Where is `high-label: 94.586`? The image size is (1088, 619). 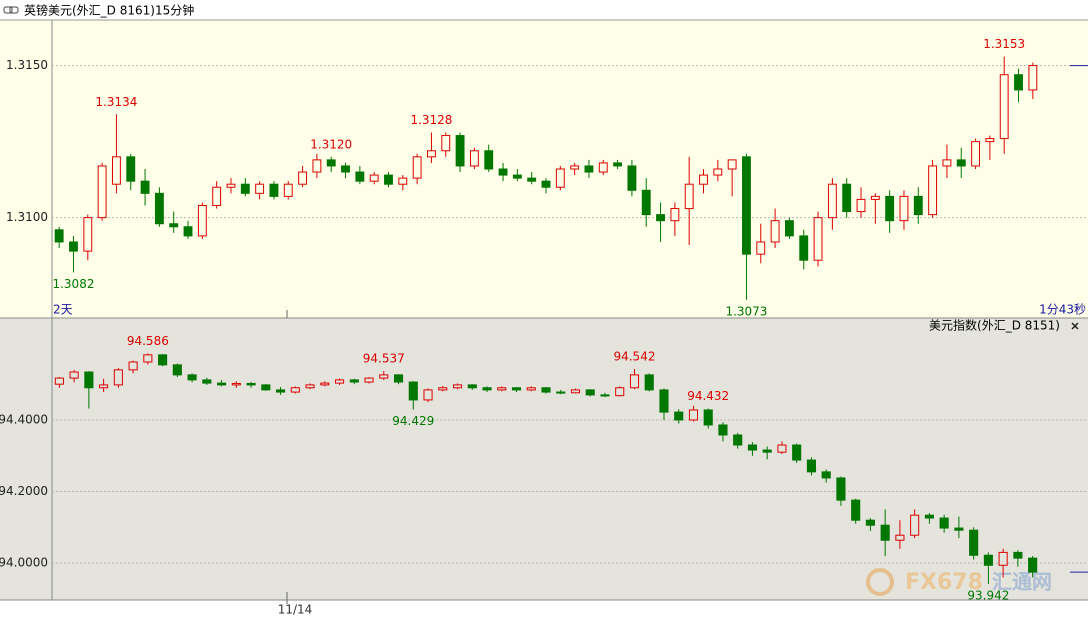 high-label: 94.586 is located at coordinates (148, 341).